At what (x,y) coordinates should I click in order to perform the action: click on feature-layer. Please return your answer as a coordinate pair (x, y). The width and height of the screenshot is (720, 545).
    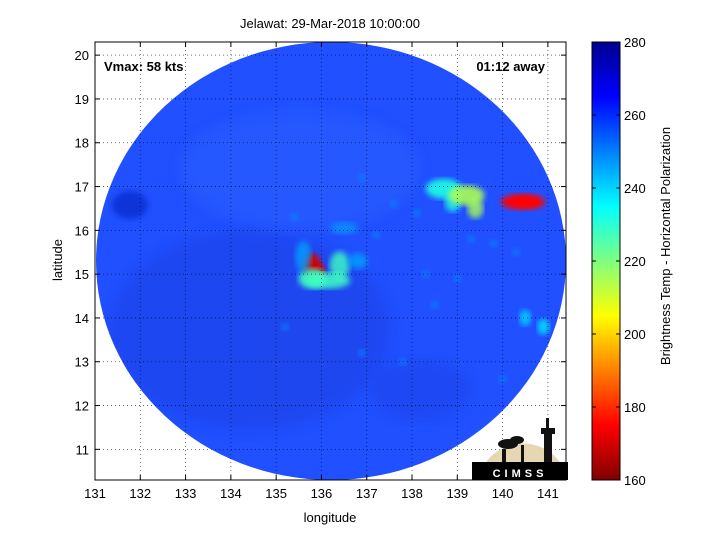
    Looking at the image, I should click on (415, 278).